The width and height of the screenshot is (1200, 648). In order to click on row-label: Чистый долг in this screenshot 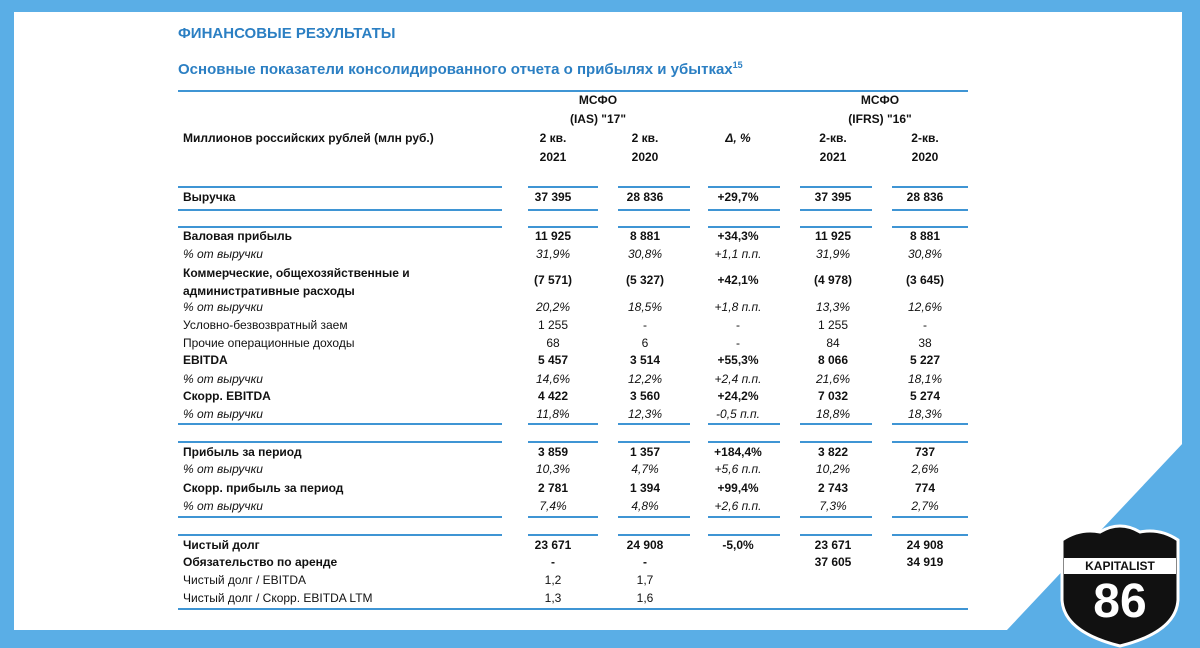, I will do `click(221, 545)`.